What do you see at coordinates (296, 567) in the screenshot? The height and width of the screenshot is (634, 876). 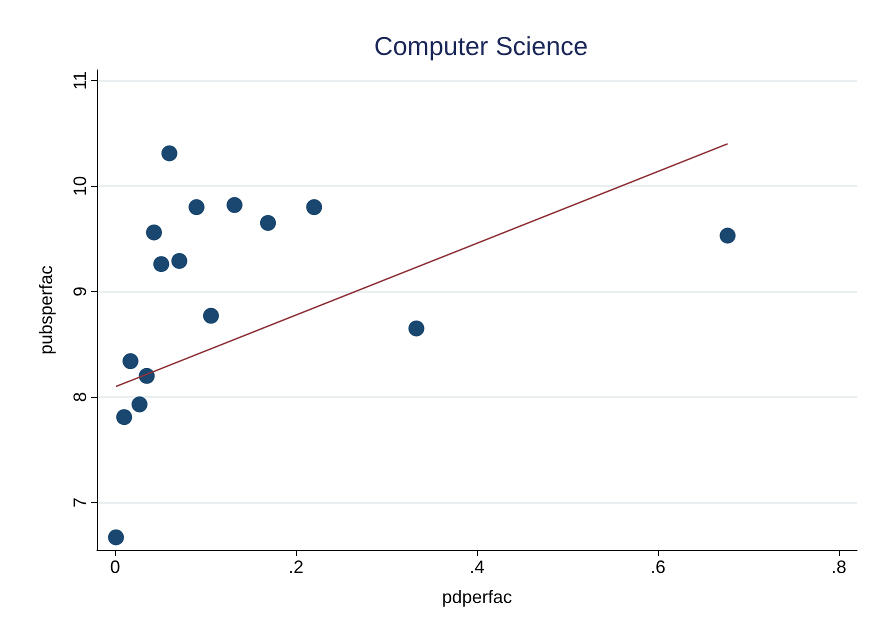 I see `x-tick-label: .2` at bounding box center [296, 567].